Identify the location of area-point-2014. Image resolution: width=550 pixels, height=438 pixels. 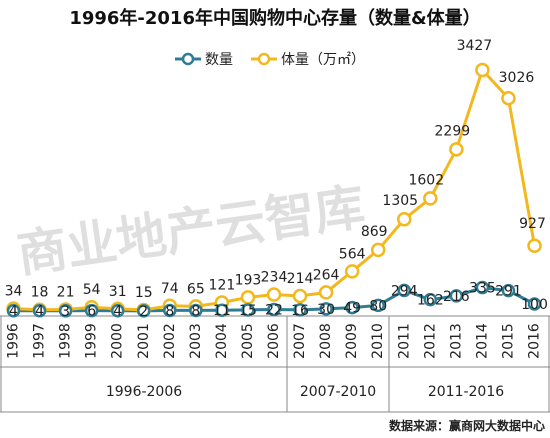
(482, 70).